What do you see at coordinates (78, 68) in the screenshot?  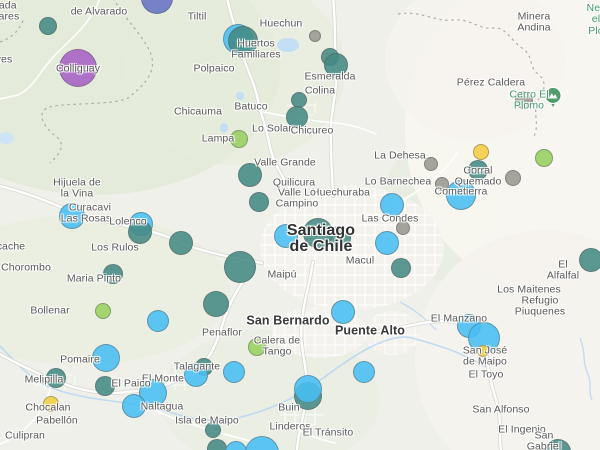 I see `map-marker-purple` at bounding box center [78, 68].